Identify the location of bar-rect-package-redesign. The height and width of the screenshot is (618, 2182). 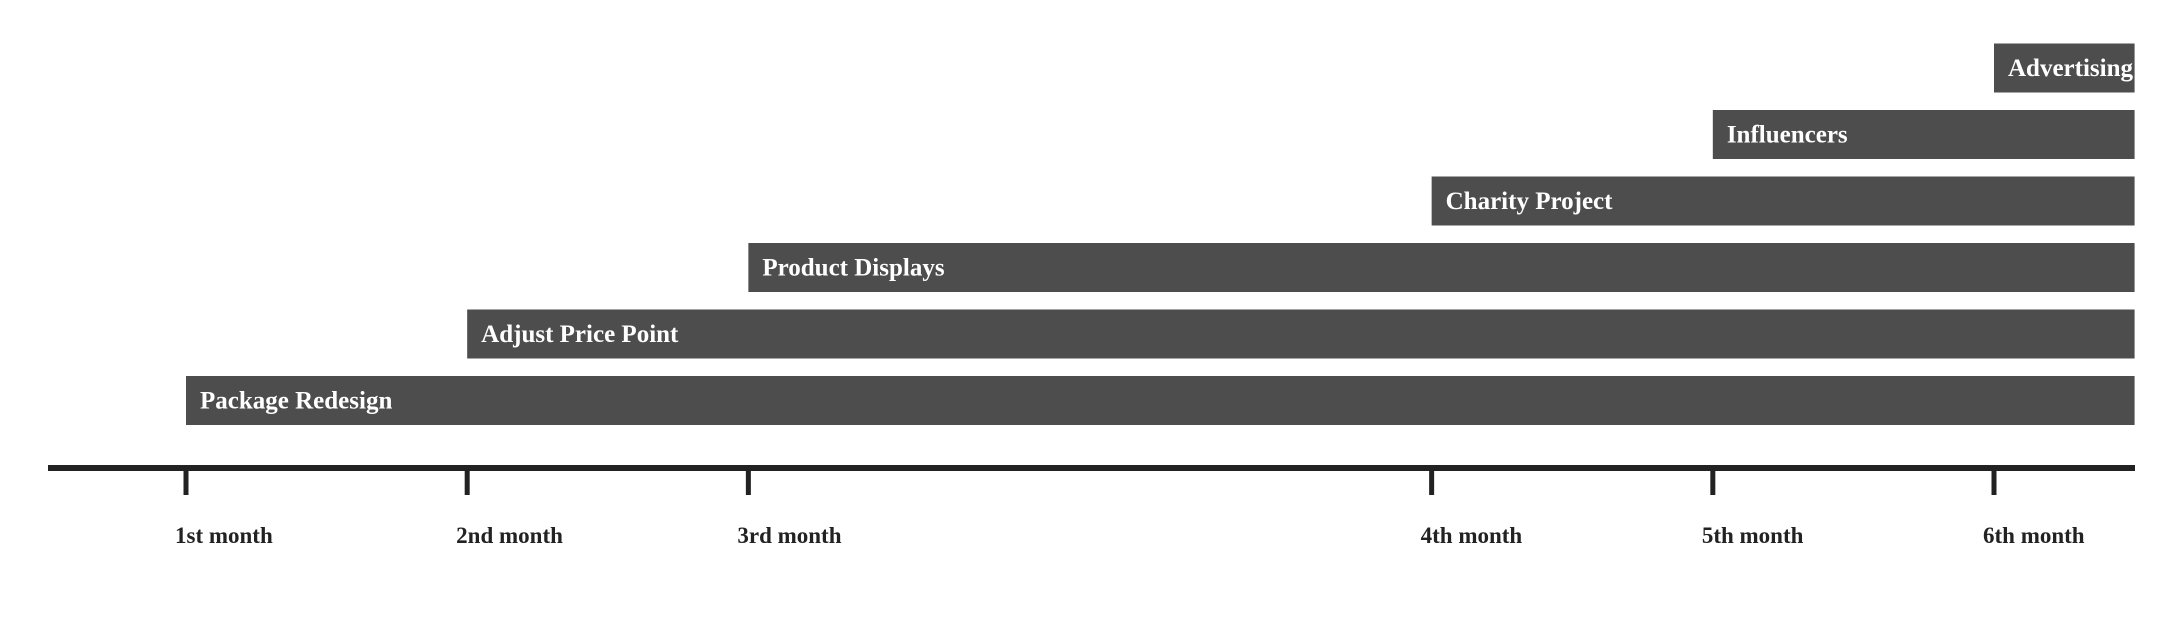
(1160, 400).